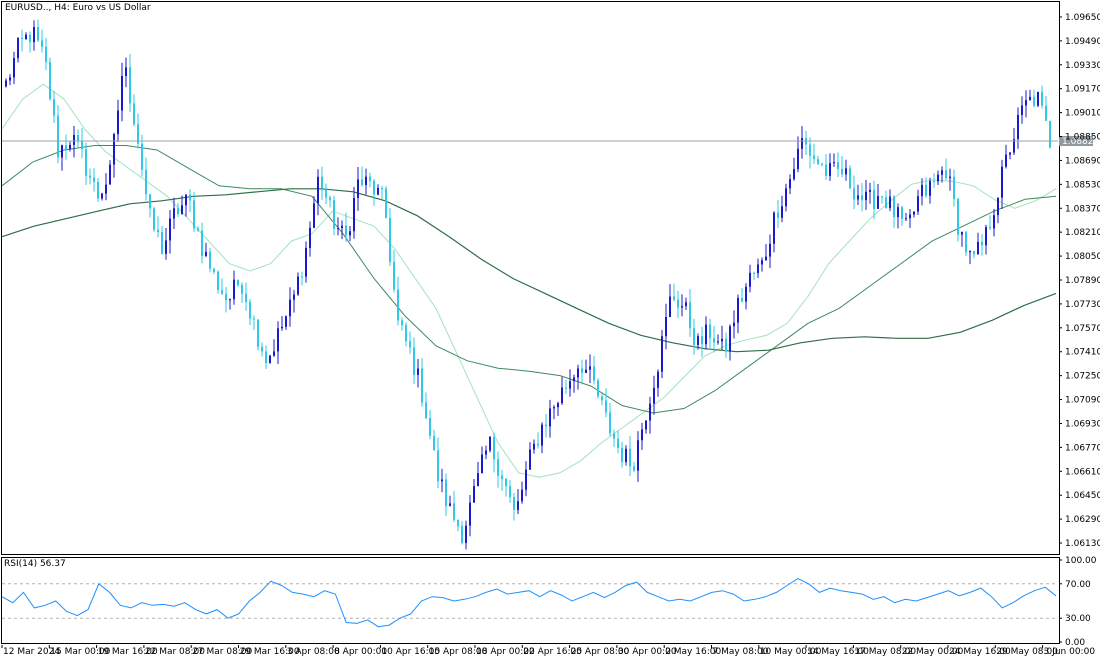  Describe the element at coordinates (1082, 257) in the screenshot. I see `price-tick-label: 1.08050` at that location.